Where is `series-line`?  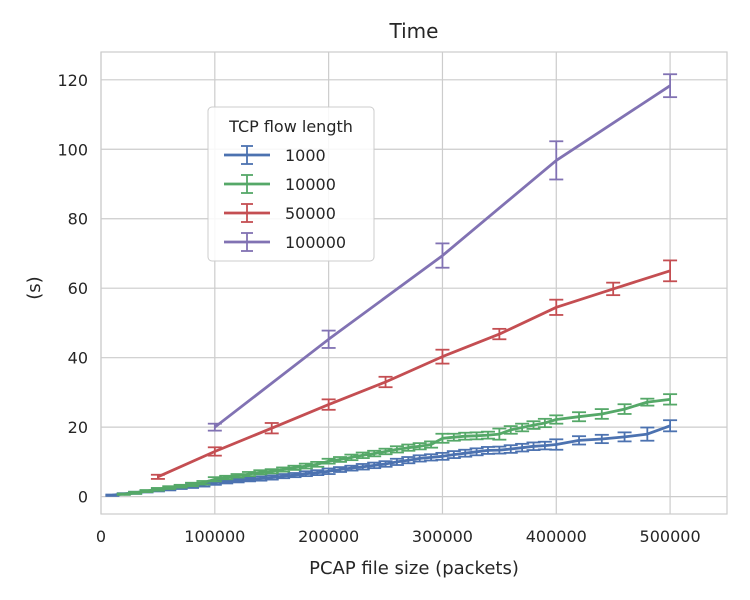
series-line is located at coordinates (397, 447).